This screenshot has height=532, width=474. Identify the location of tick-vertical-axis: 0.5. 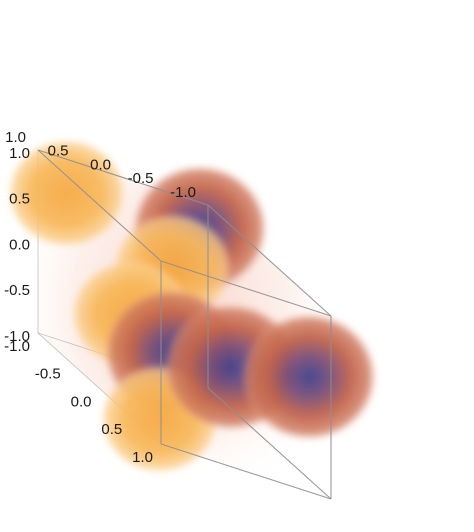
(19, 199).